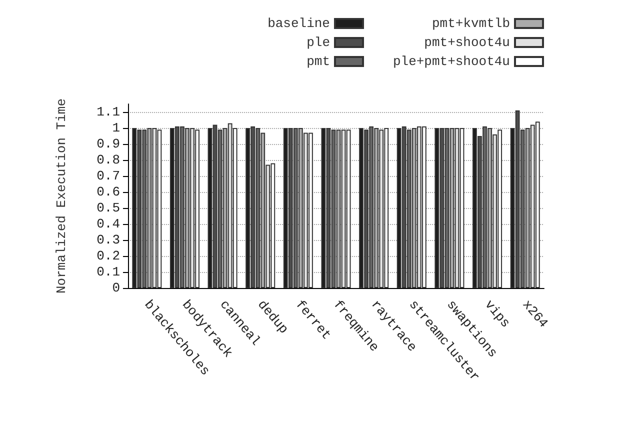 The image size is (617, 448). I want to click on y-tick-label: 0.4, so click(108, 224).